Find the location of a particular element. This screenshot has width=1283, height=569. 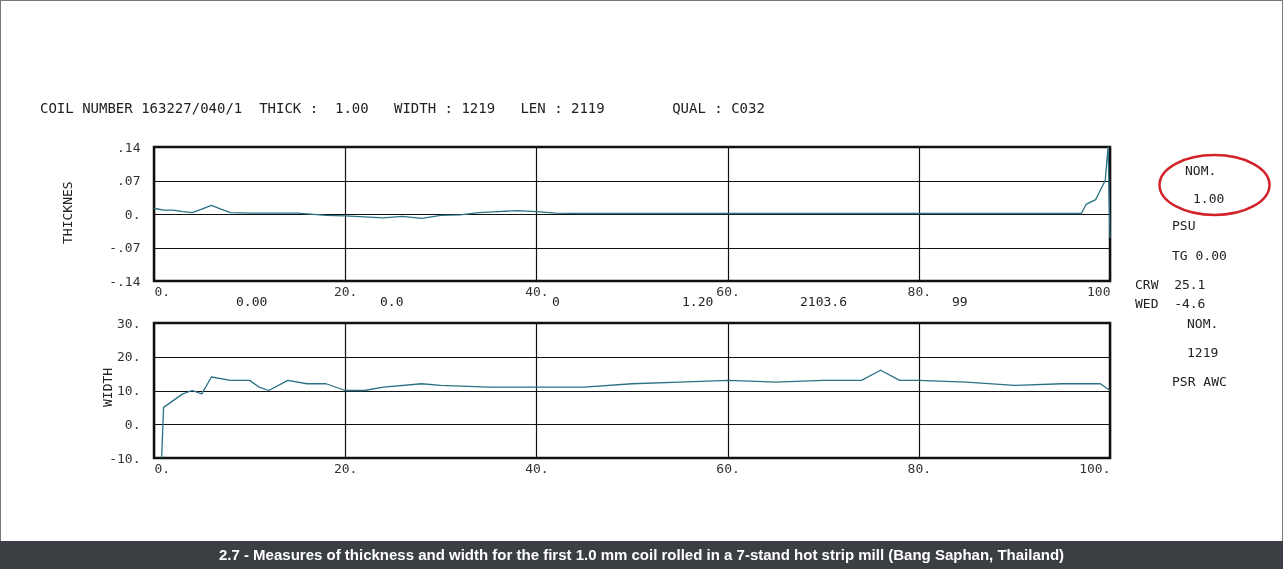

y-tick-label: -10. is located at coordinates (125, 458).